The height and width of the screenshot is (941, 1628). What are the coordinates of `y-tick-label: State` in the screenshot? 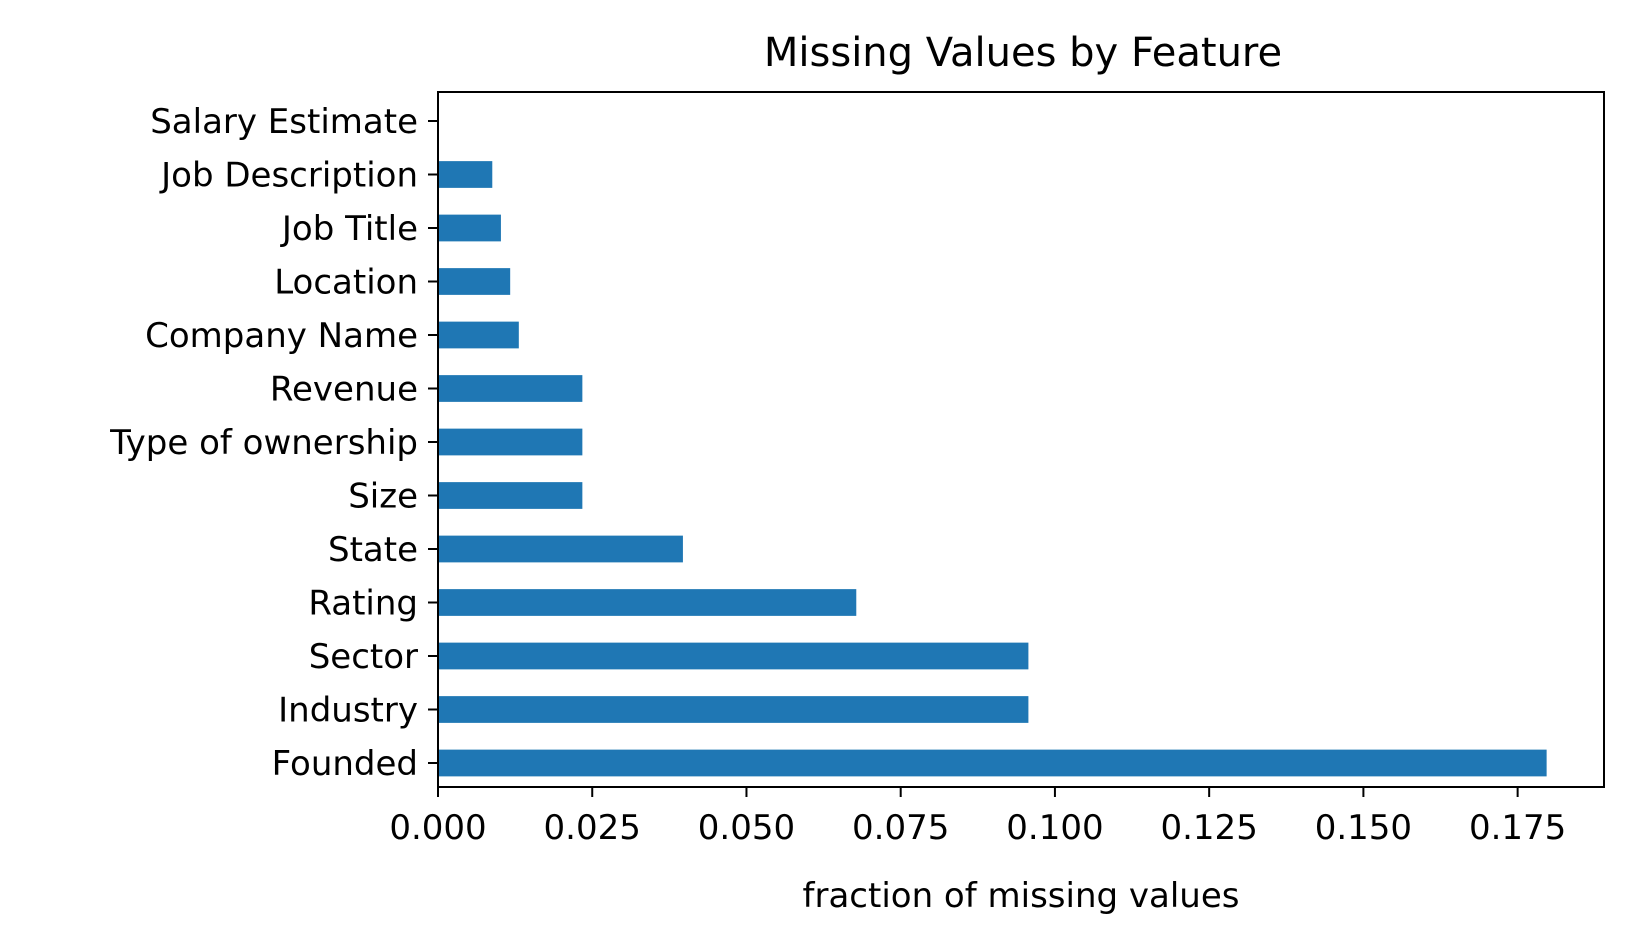 It's located at (373, 550).